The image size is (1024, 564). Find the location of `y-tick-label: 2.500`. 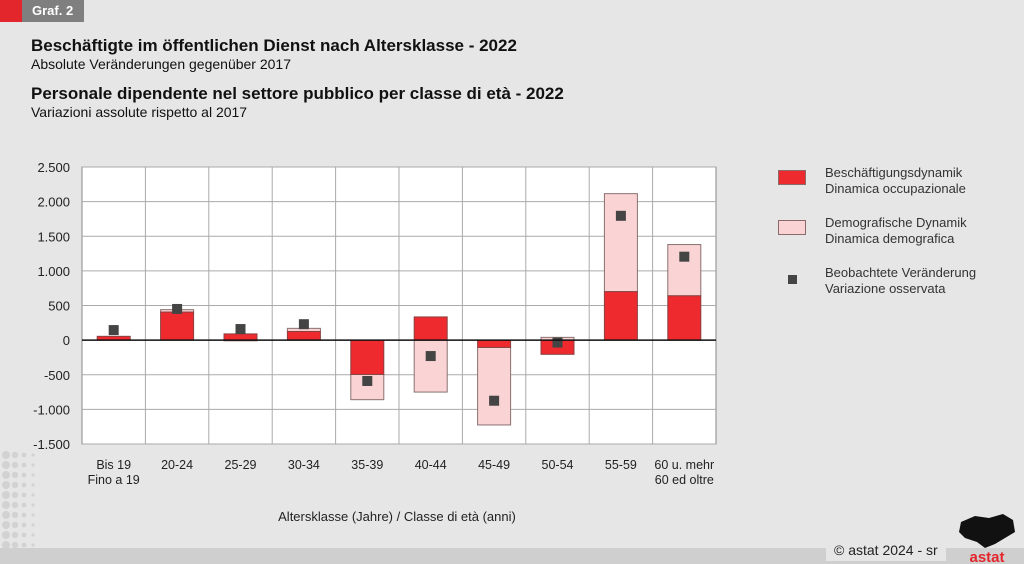

y-tick-label: 2.500 is located at coordinates (53, 167).